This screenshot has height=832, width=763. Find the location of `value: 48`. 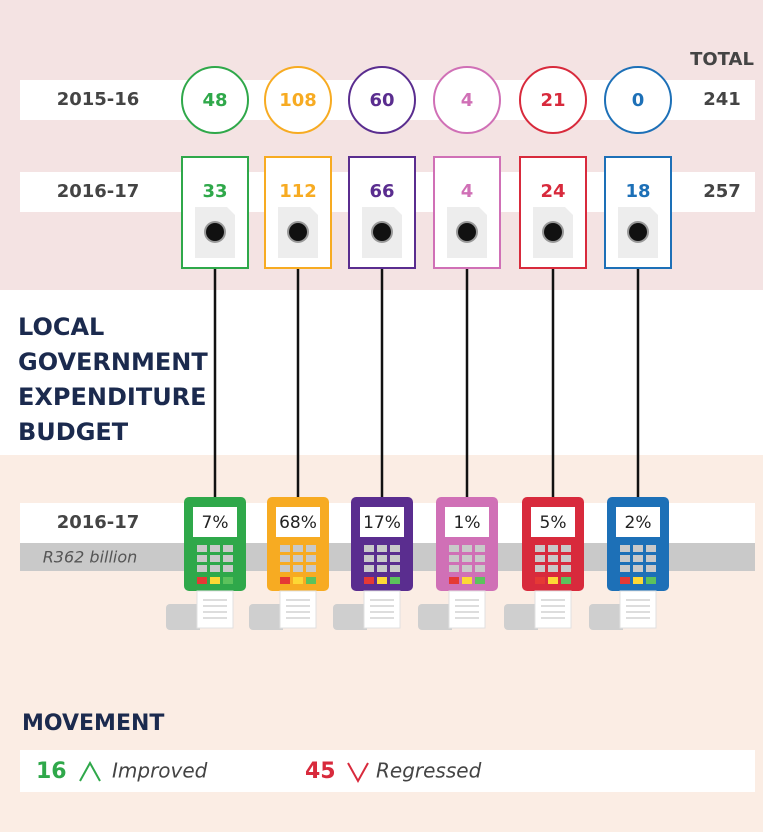

value: 48 is located at coordinates (214, 100).